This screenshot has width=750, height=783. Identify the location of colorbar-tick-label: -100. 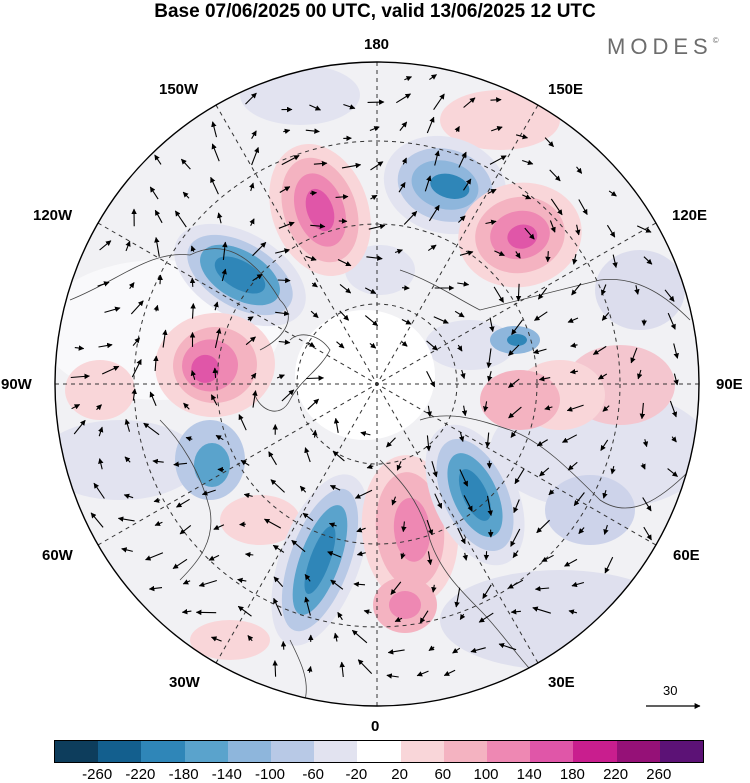
(270, 774).